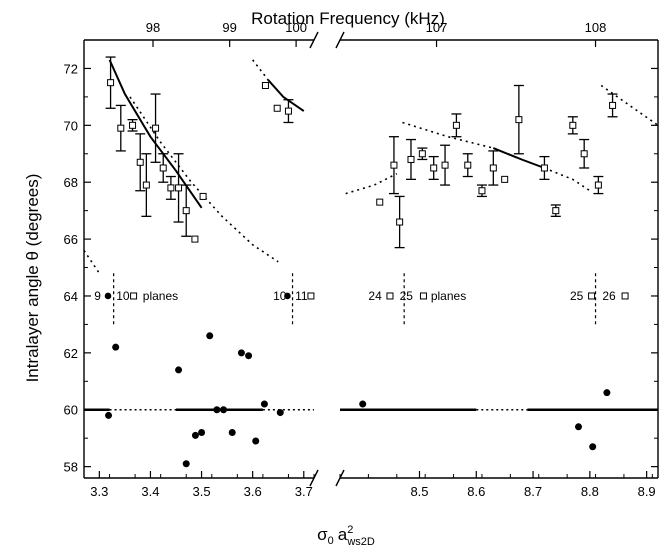 This screenshot has width=670, height=552. I want to click on top-tick-label: 108, so click(596, 27).